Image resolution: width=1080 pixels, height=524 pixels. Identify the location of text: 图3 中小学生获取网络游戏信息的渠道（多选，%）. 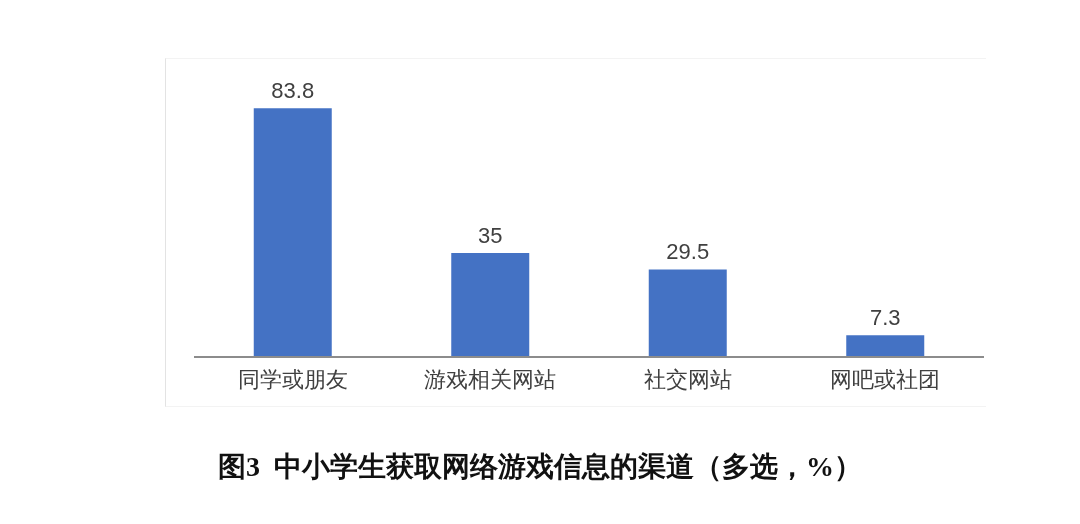
(540, 467).